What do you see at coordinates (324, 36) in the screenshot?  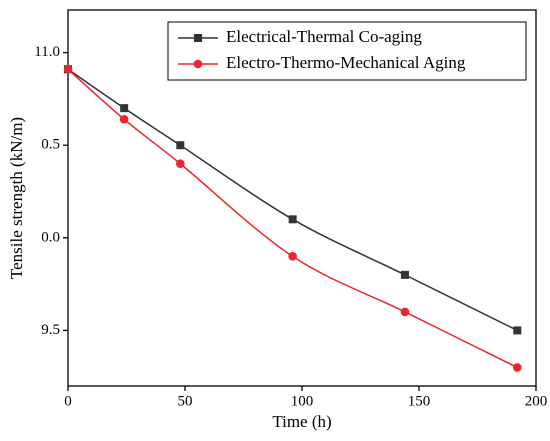 I see `legend-label: Electrical-Thermal Co-aging` at bounding box center [324, 36].